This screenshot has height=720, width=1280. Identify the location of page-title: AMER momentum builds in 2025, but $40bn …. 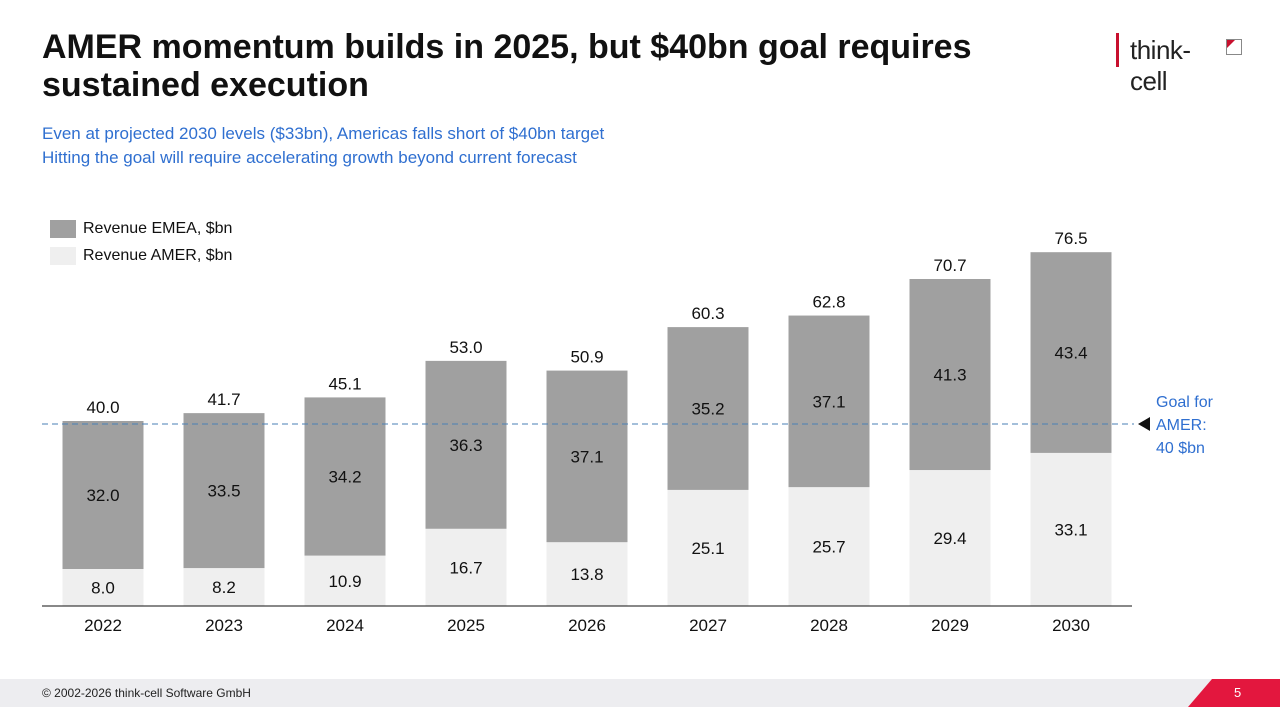
(507, 66).